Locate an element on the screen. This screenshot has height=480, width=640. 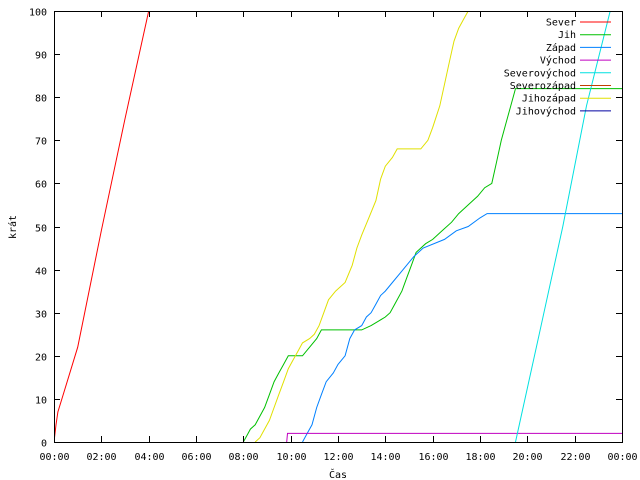
y-tick-label: 70 is located at coordinates (41, 142).